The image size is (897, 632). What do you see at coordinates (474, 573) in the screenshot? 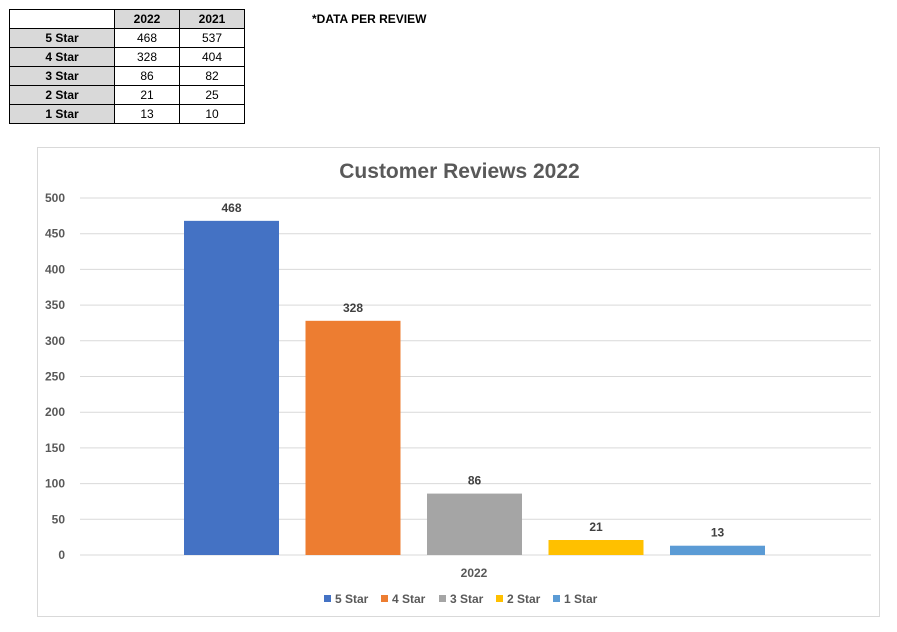
I see `x-tick-label: 2022` at bounding box center [474, 573].